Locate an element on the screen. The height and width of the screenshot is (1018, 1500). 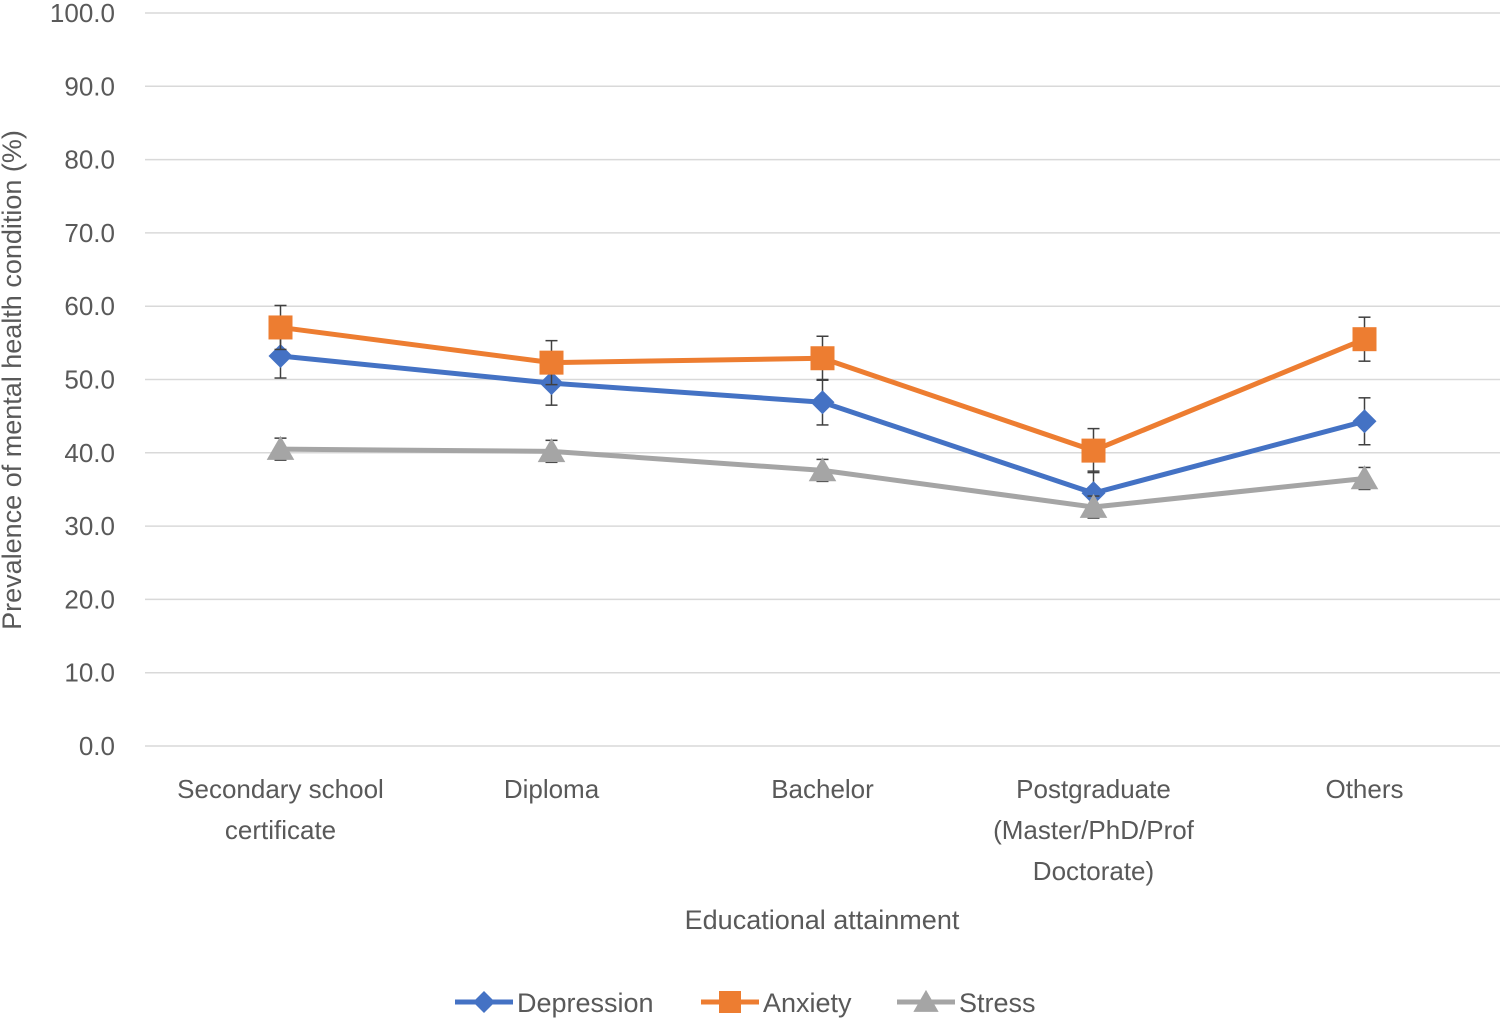
x-tick-label-line: Bachelor is located at coordinates (822, 789).